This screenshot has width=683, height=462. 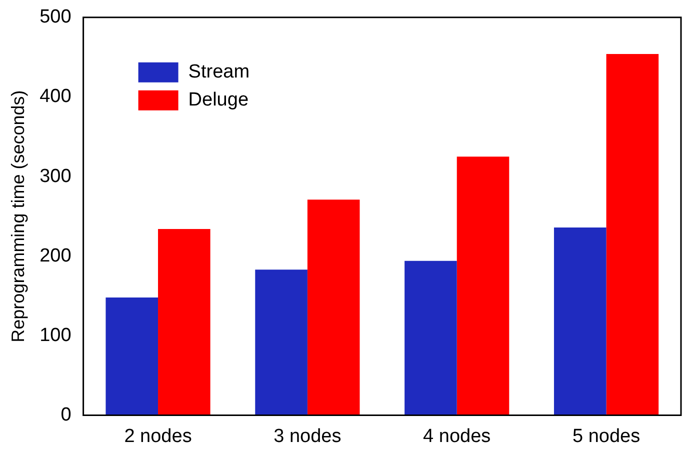 What do you see at coordinates (56, 176) in the screenshot?
I see `y-tick-label: 300` at bounding box center [56, 176].